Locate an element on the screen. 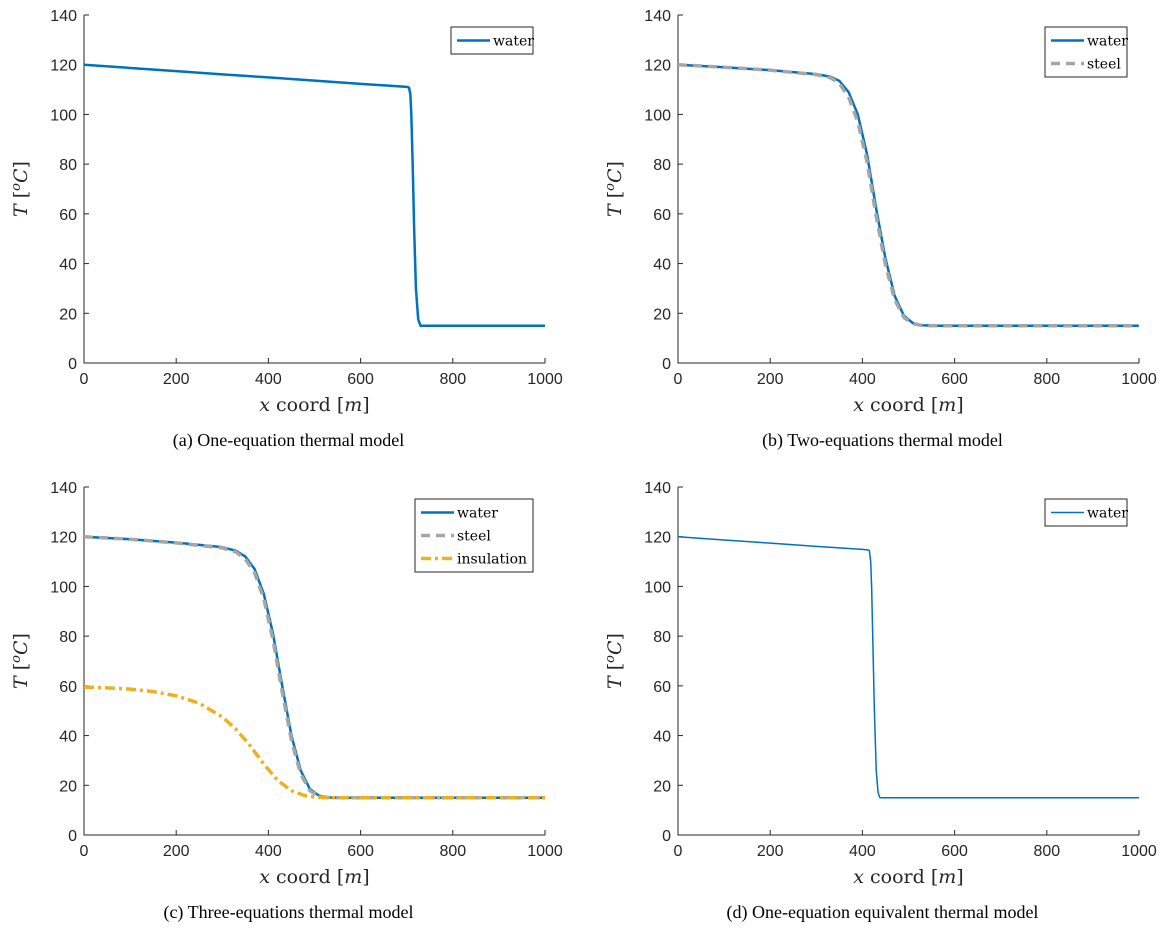  legend: water steel is located at coordinates (1086, 52).